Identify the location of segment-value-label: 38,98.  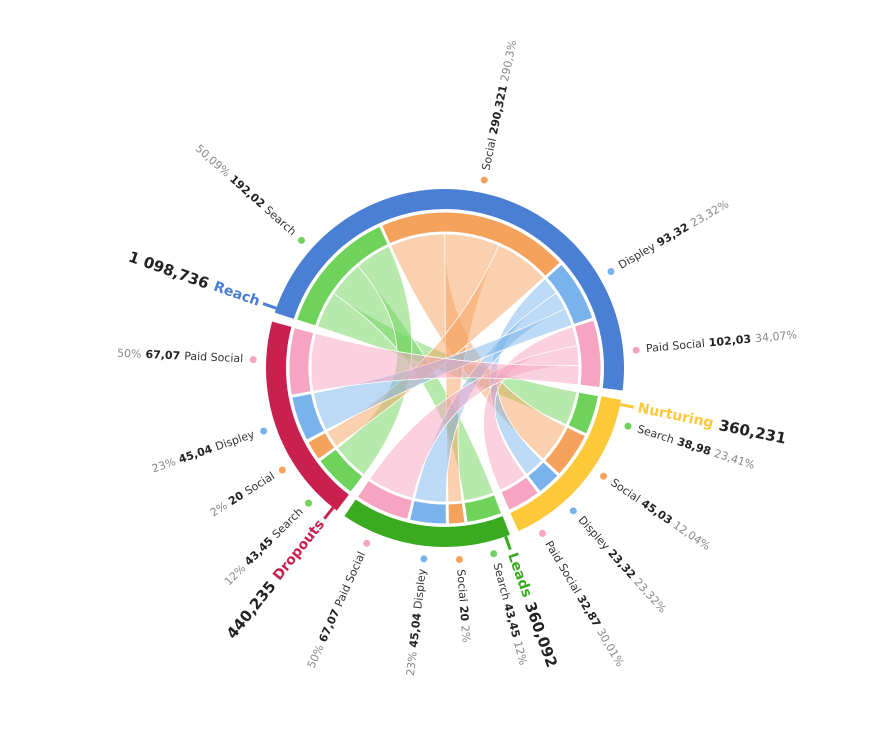
(694, 446).